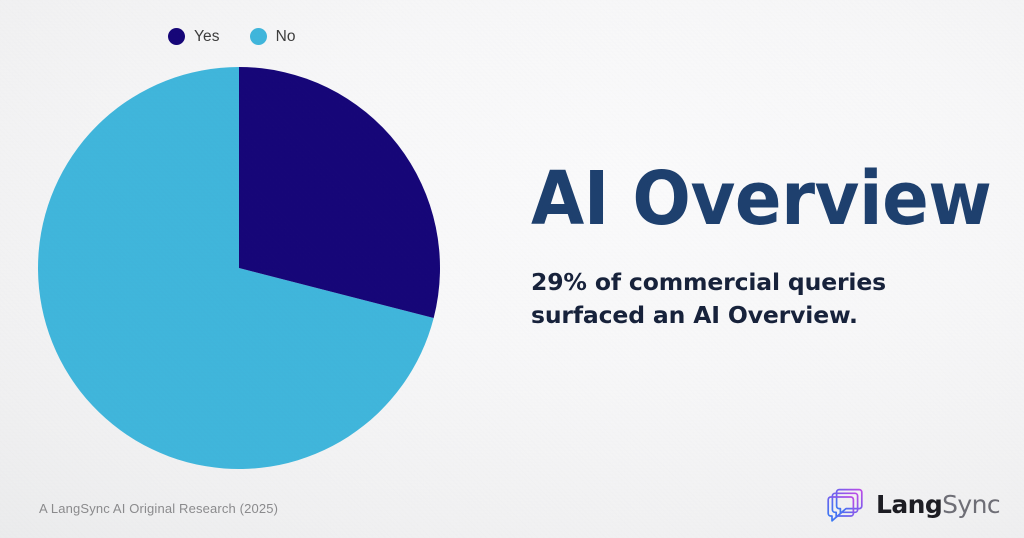  I want to click on page-title: AI Overview, so click(761, 199).